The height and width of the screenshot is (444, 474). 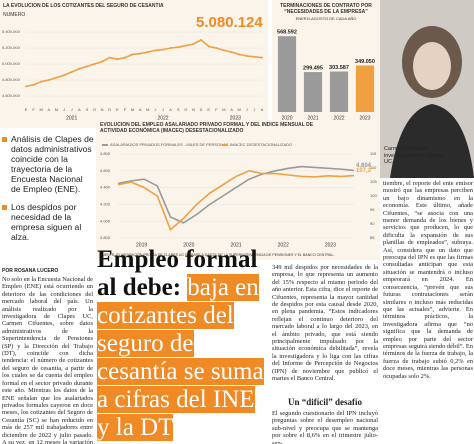 I want to click on x-tick-label: 2020, so click(x=286, y=118).